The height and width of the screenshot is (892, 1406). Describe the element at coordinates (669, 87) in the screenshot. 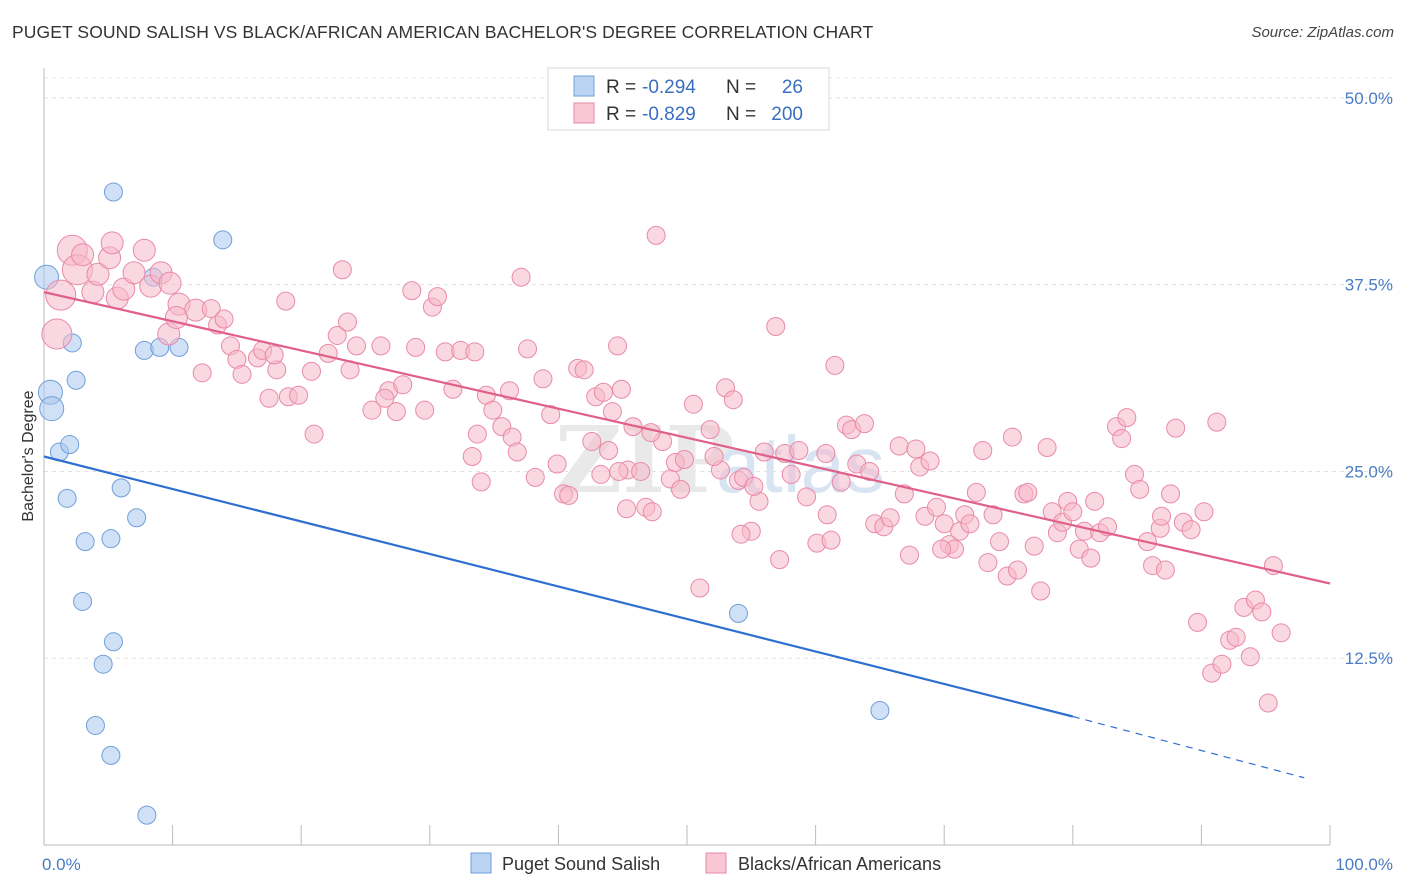

I see `legend-r-value-1: -0.294` at that location.